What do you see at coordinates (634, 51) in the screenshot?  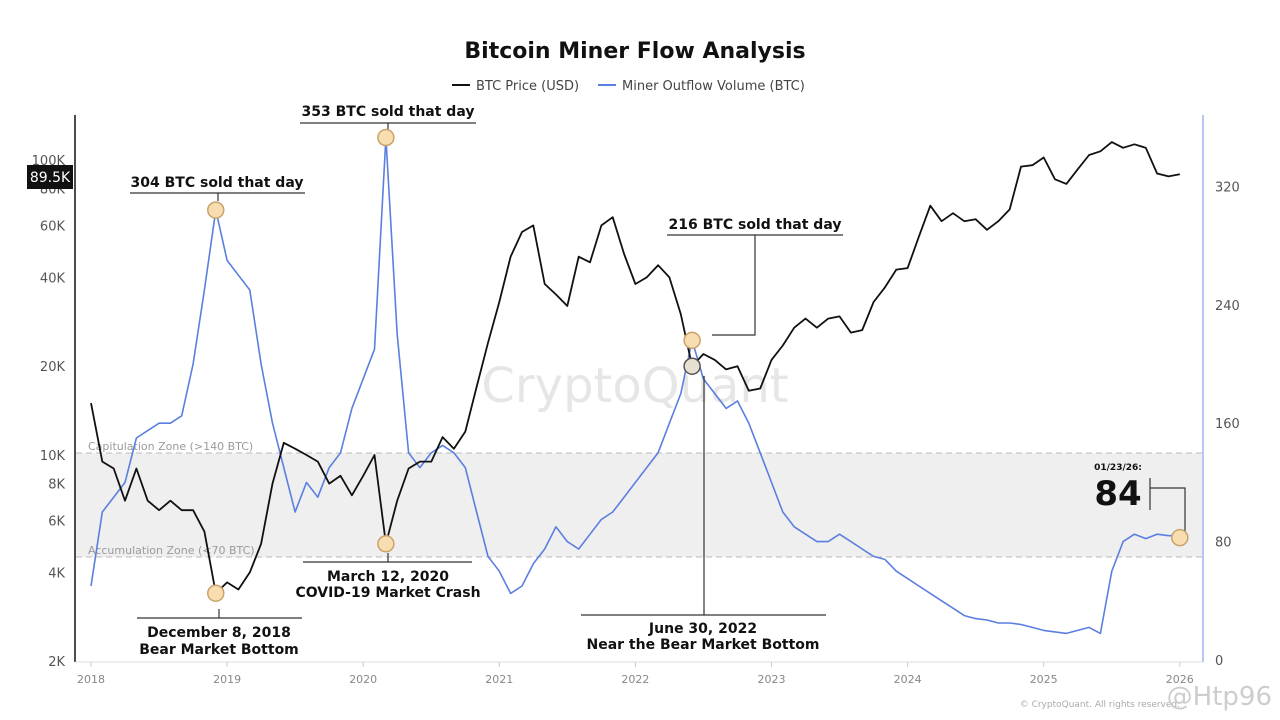 I see `chart-title: Bitcoin Miner Flow Analysis` at bounding box center [634, 51].